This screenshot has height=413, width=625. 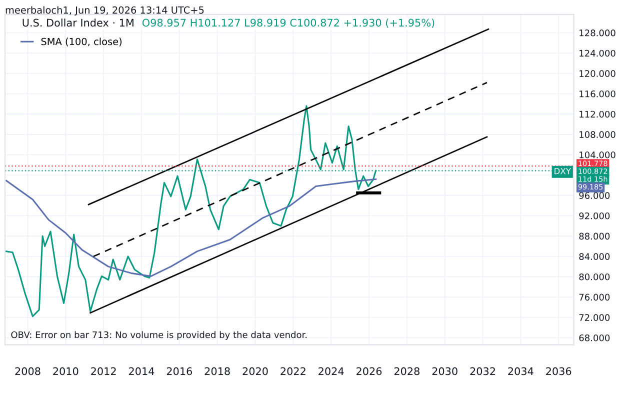 What do you see at coordinates (598, 32) in the screenshot?
I see `y-tick-label: 128.000` at bounding box center [598, 32].